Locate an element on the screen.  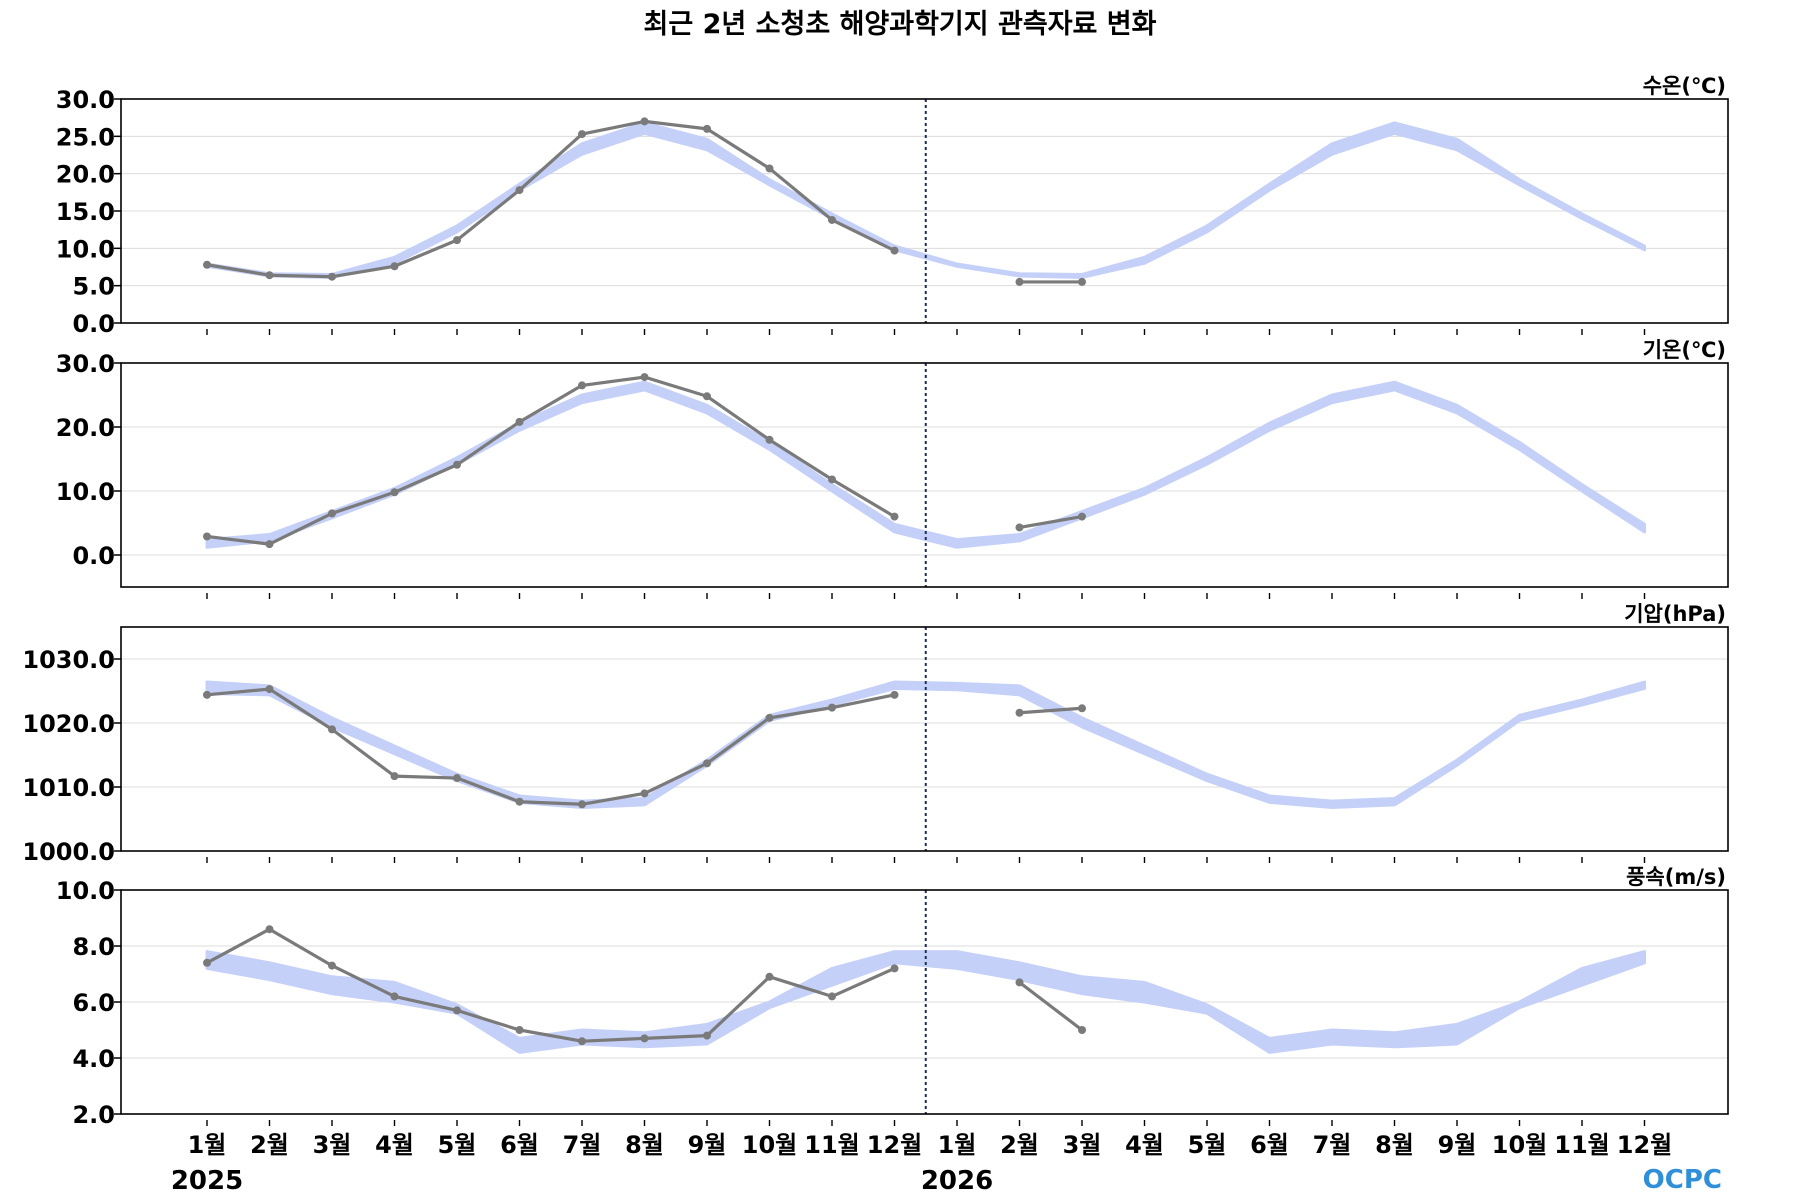
ytick-label: 1000.0 is located at coordinates (68, 852).